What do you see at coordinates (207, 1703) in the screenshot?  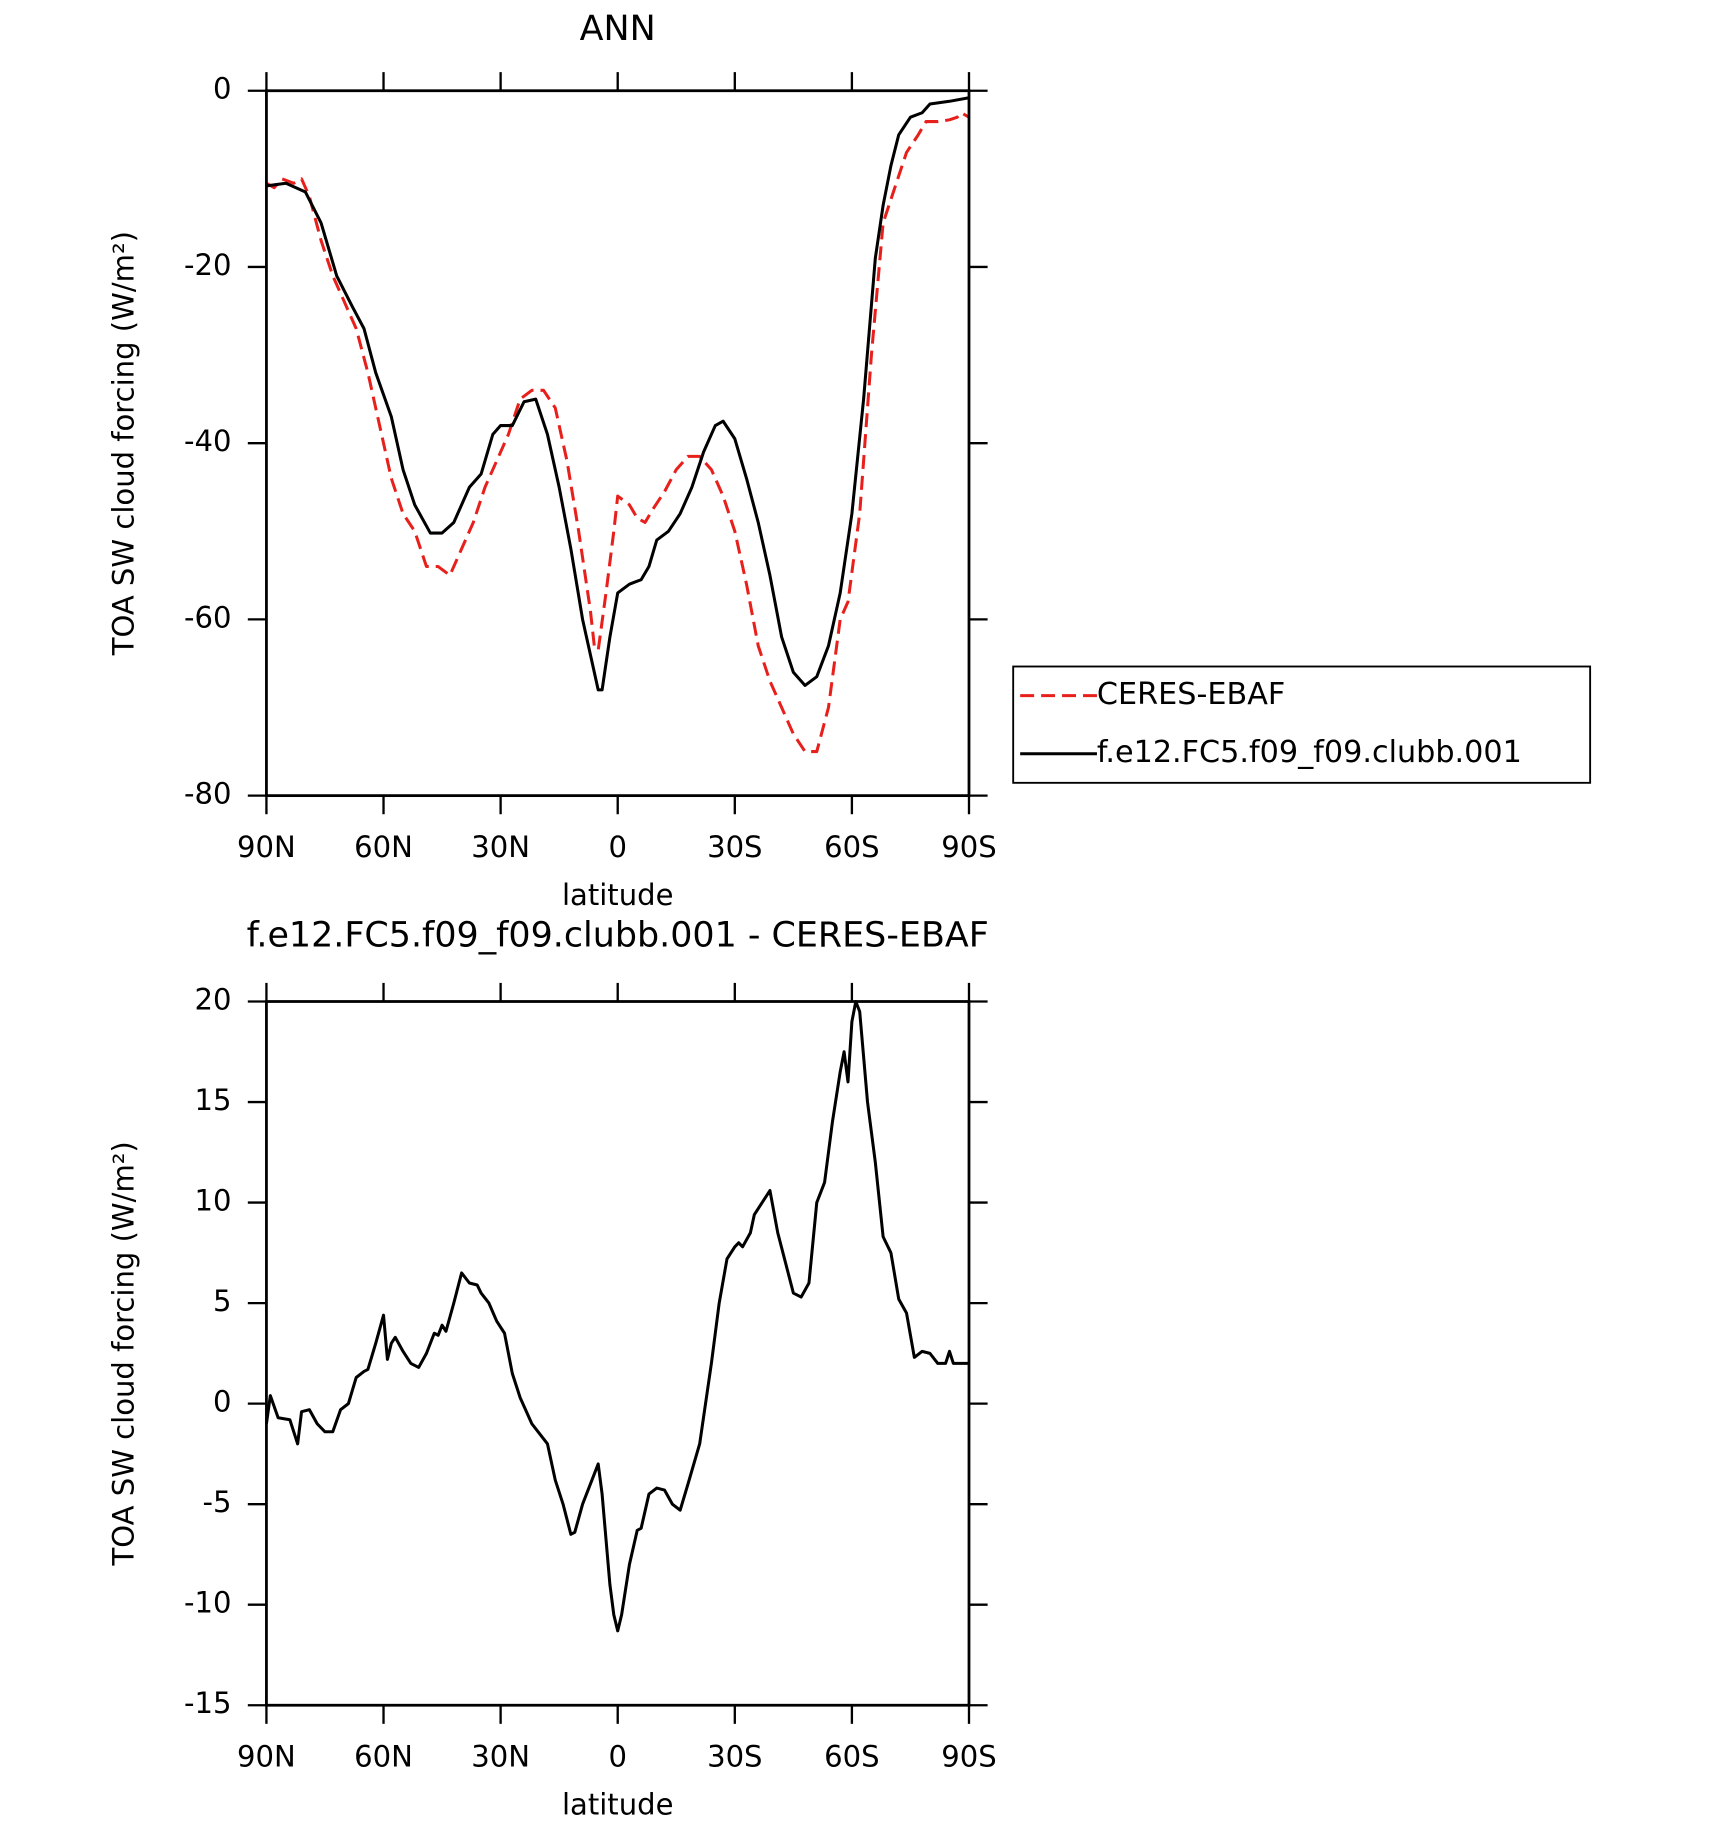 I see `y-tick-label: -15` at bounding box center [207, 1703].